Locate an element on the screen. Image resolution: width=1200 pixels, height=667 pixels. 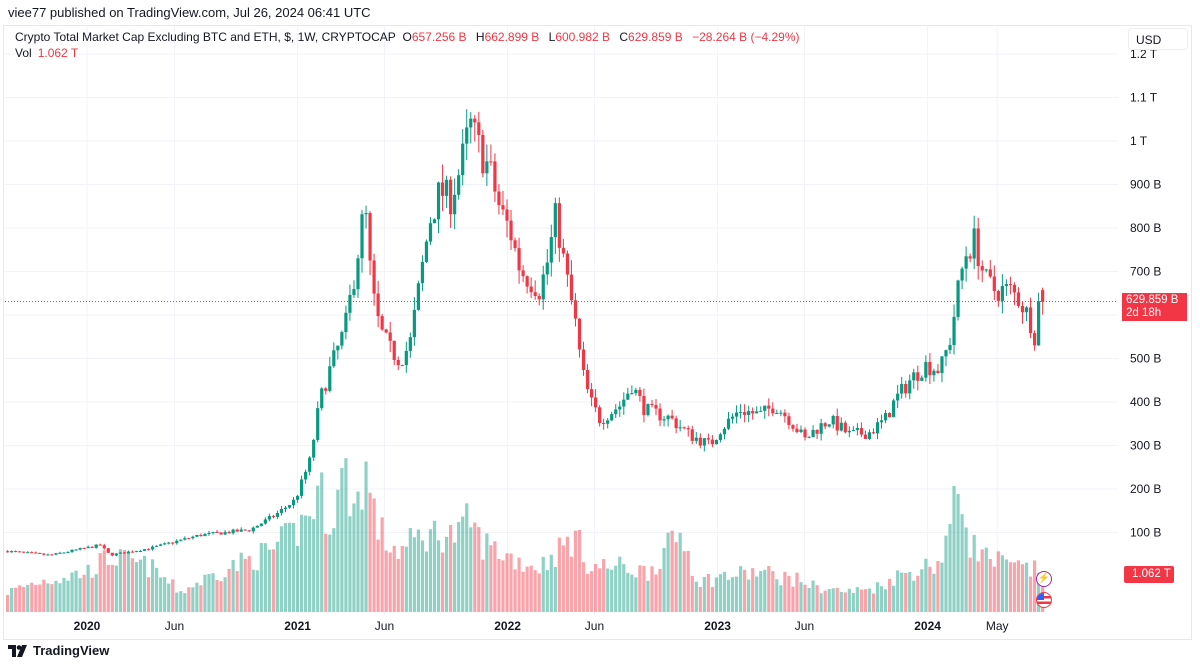
brand-name: TradingView is located at coordinates (71, 650).